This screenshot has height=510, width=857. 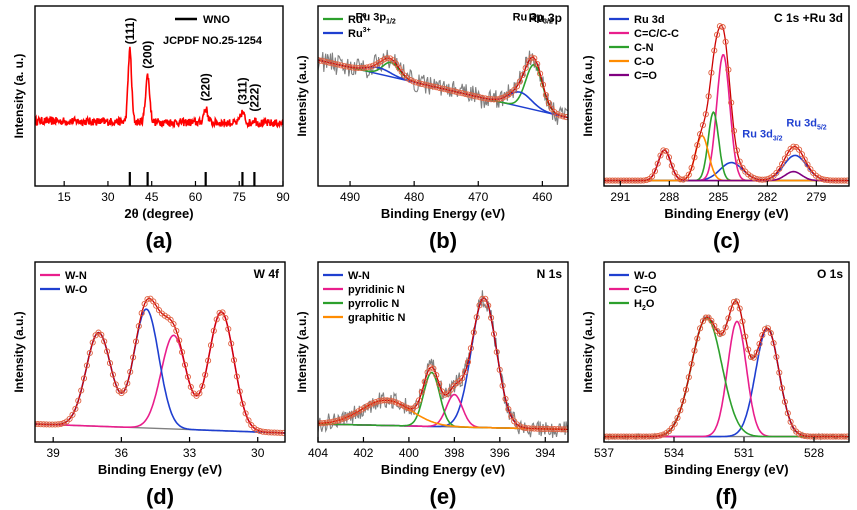 What do you see at coordinates (645, 276) in the screenshot?
I see `legend-label-0: W-O` at bounding box center [645, 276].